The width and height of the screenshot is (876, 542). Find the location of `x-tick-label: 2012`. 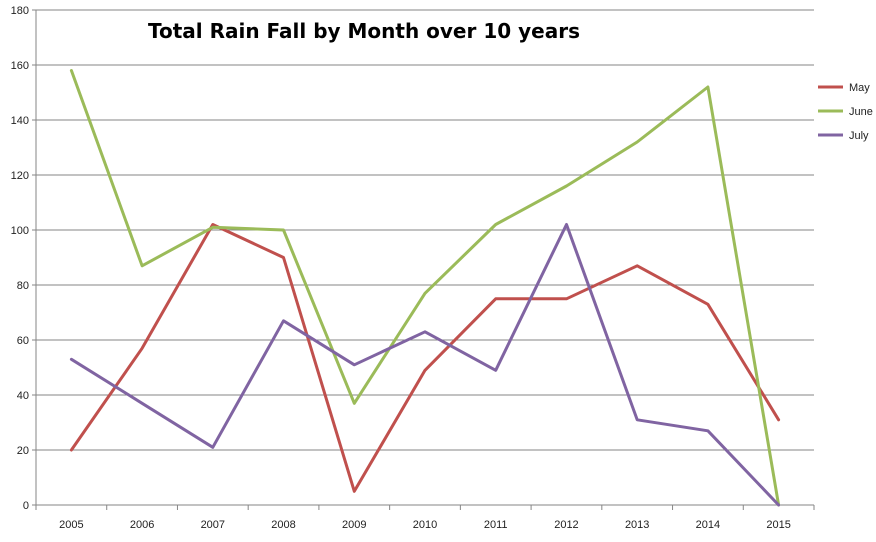

x-tick-label: 2012 is located at coordinates (566, 525).